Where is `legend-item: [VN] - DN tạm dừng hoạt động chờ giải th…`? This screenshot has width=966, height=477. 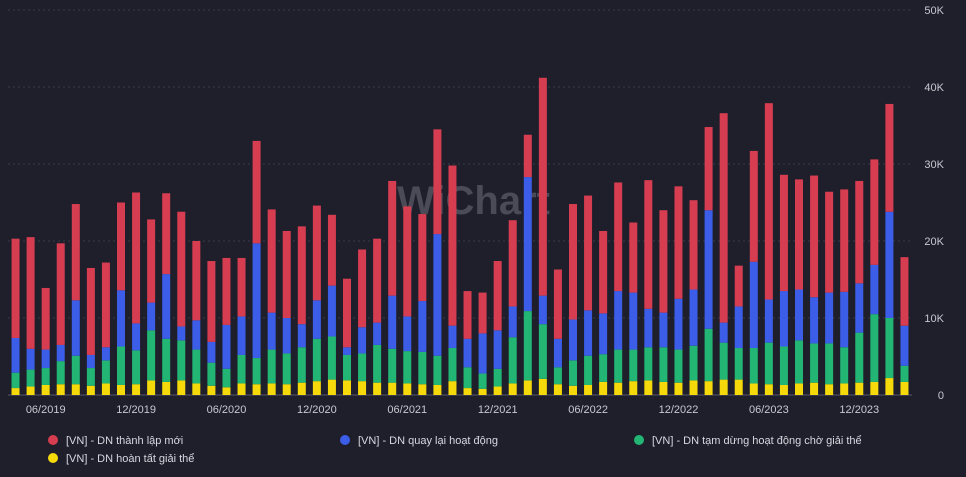 legend-item: [VN] - DN tạm dừng hoạt động chờ giải th… is located at coordinates (748, 441).